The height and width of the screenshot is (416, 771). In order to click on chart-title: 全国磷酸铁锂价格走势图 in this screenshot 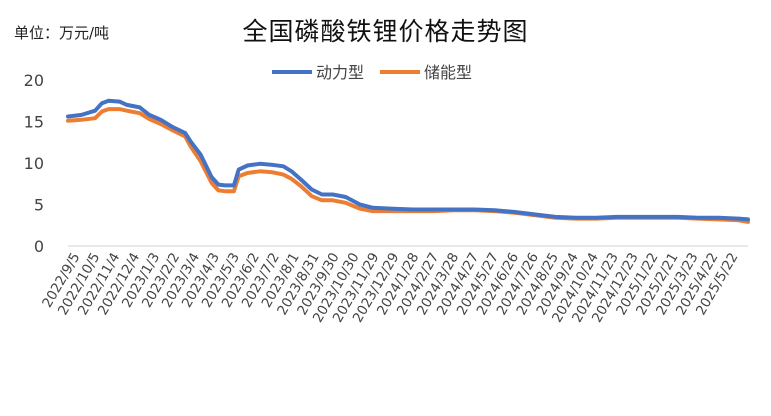, I will do `click(385, 31)`.